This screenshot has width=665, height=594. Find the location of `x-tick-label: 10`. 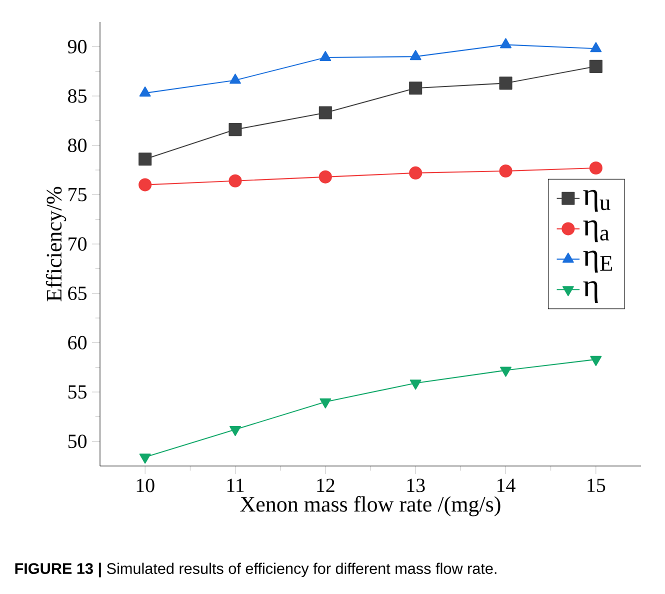

x-tick-label: 10 is located at coordinates (145, 485).